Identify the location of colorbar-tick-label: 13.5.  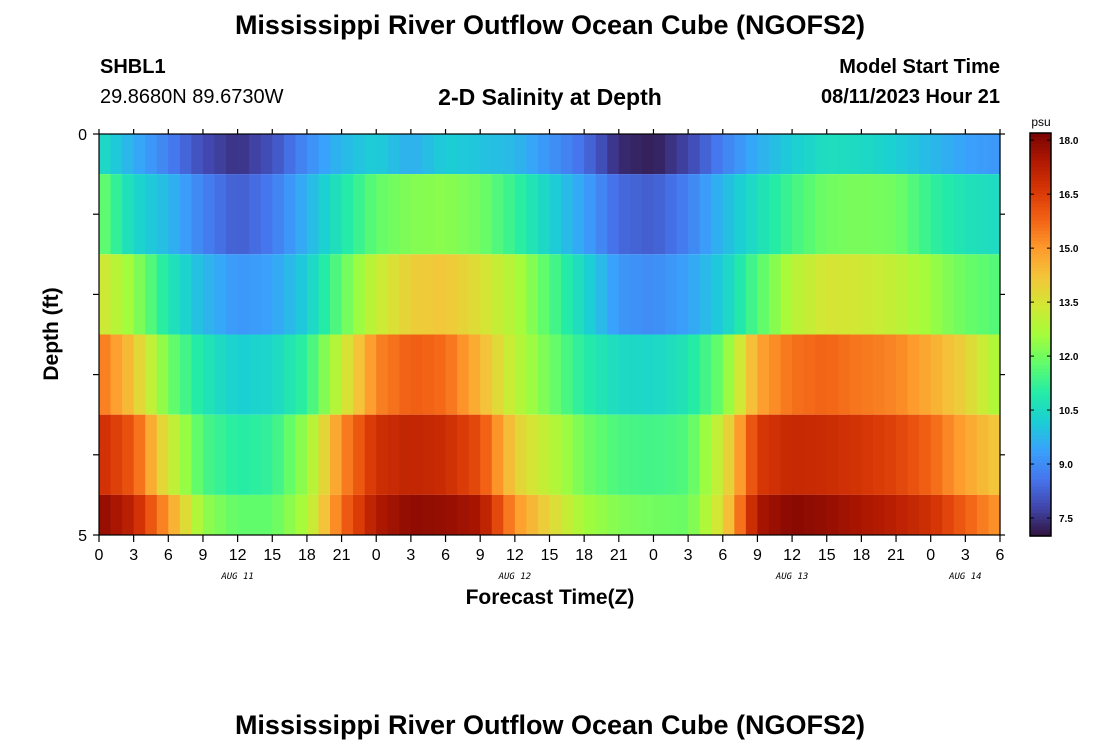
(1069, 303).